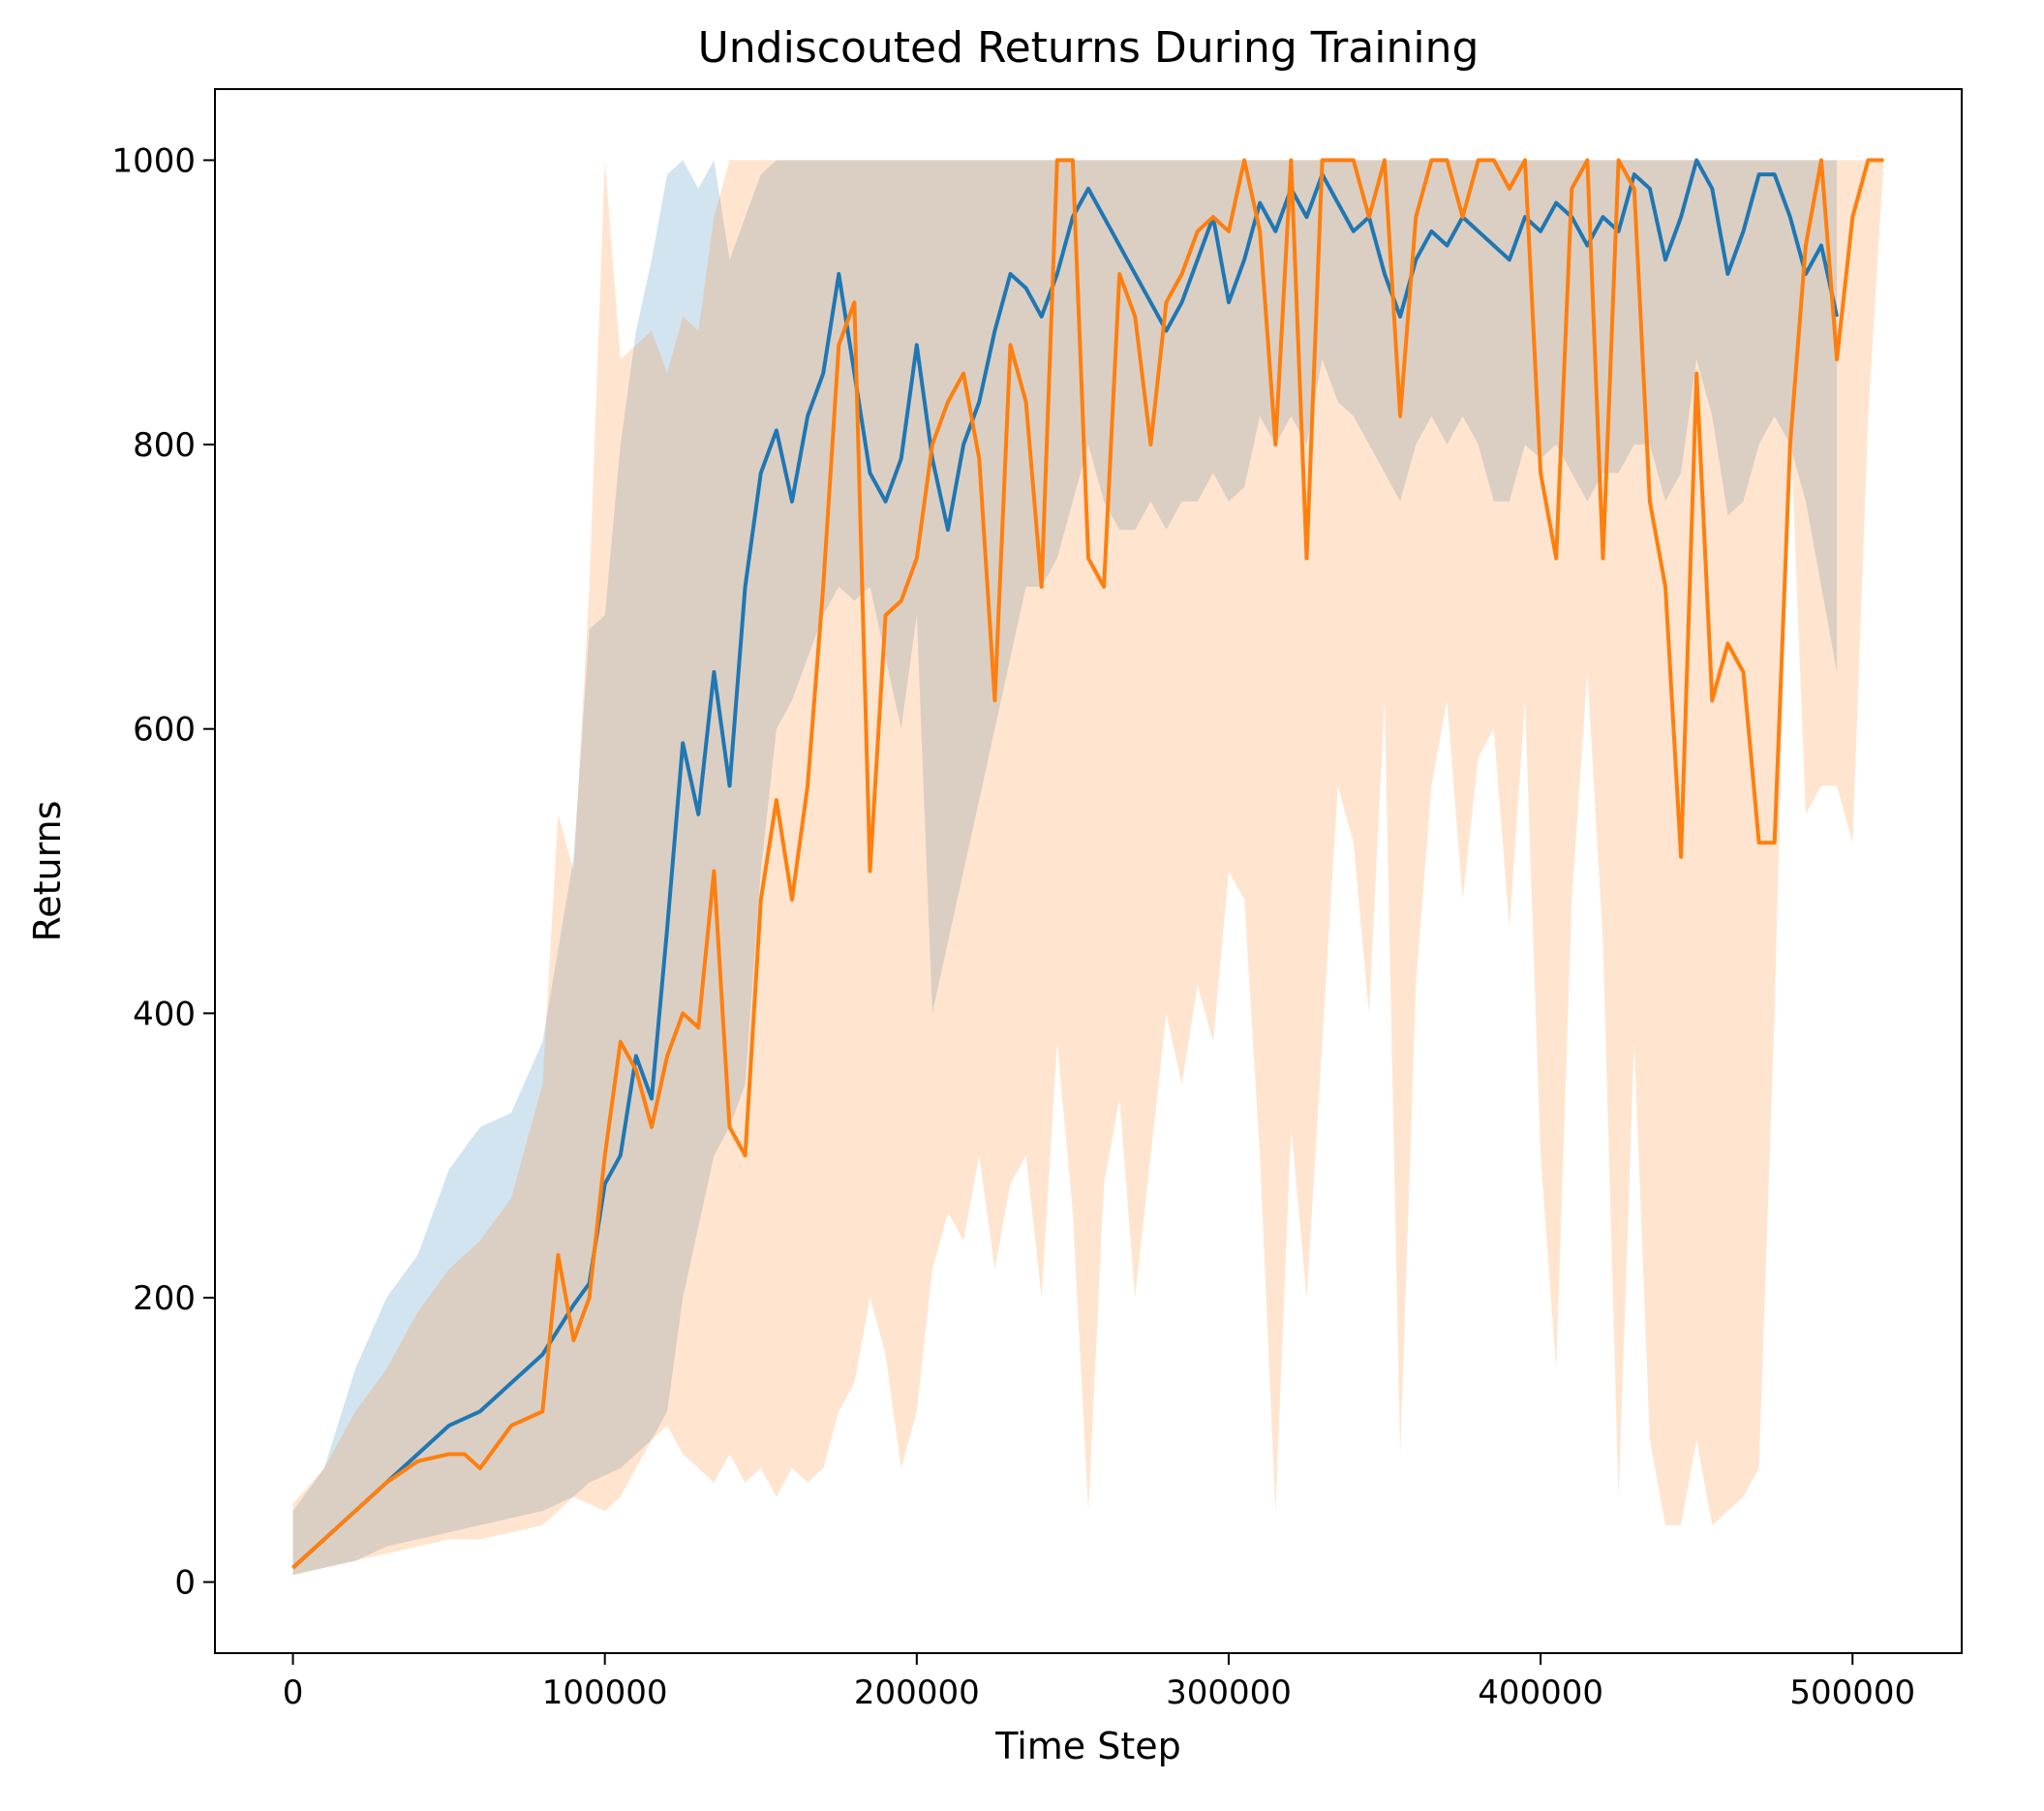  What do you see at coordinates (185, 1584) in the screenshot?
I see `y-tick-label: 0` at bounding box center [185, 1584].